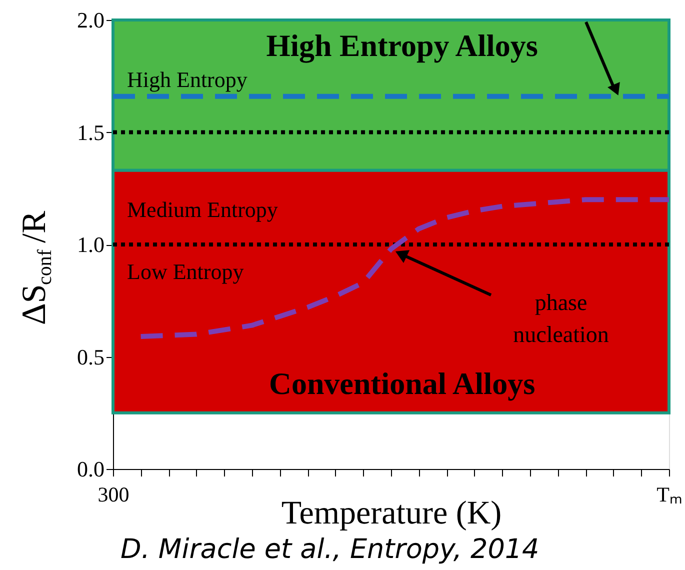  What do you see at coordinates (90, 132) in the screenshot?
I see `y-tick-label: 1.5` at bounding box center [90, 132].